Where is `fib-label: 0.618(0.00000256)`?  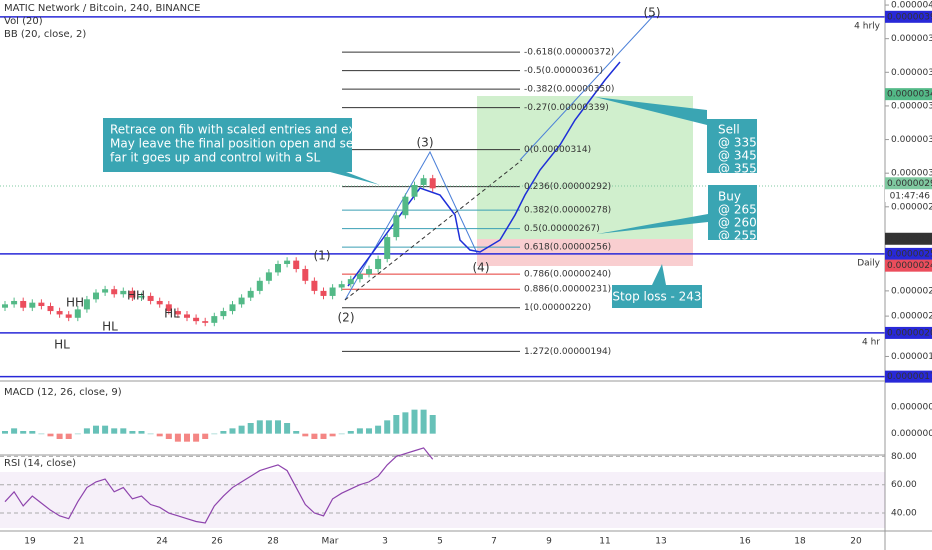
fib-label: 0.618(0.00000256) is located at coordinates (567, 248).